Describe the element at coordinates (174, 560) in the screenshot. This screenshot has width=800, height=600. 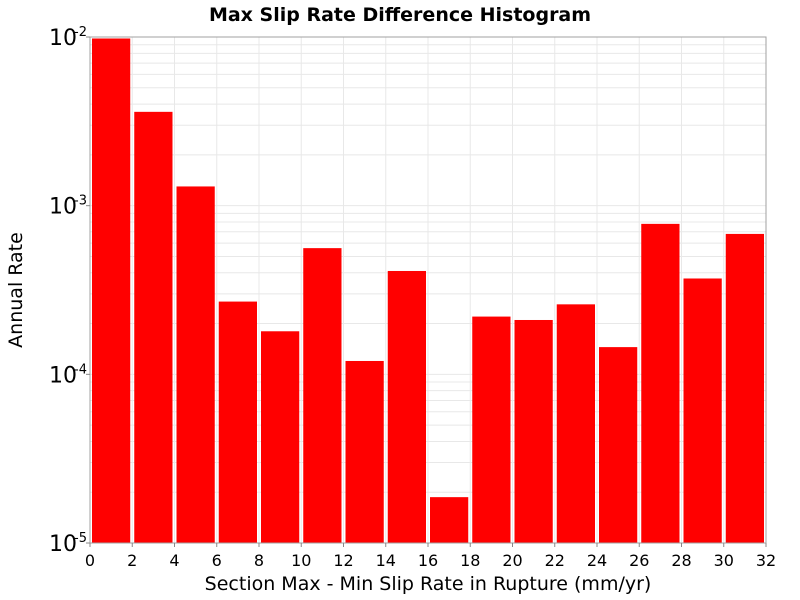
I see `x-tick-label: 4` at that location.